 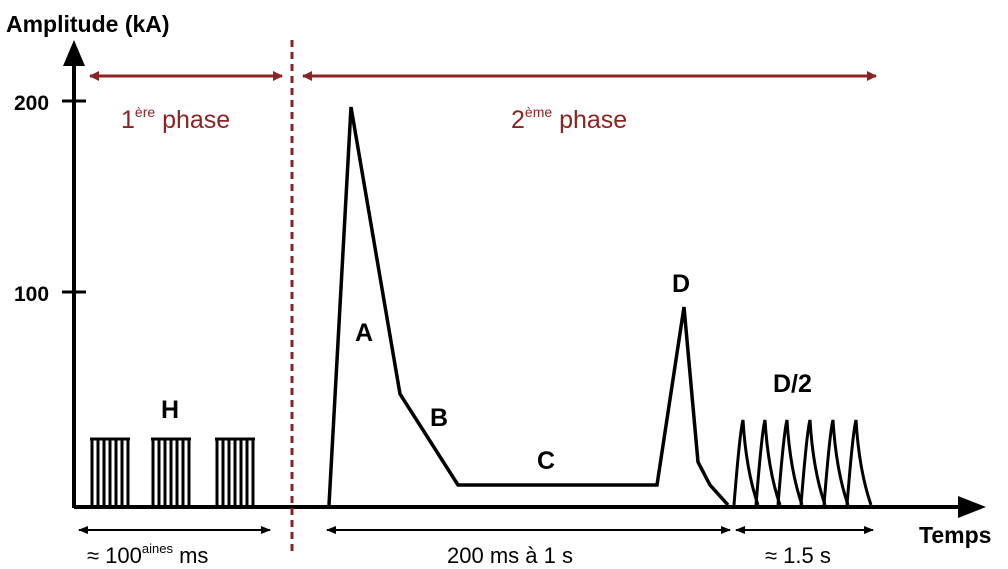 What do you see at coordinates (170, 410) in the screenshot?
I see `label-h: H` at bounding box center [170, 410].